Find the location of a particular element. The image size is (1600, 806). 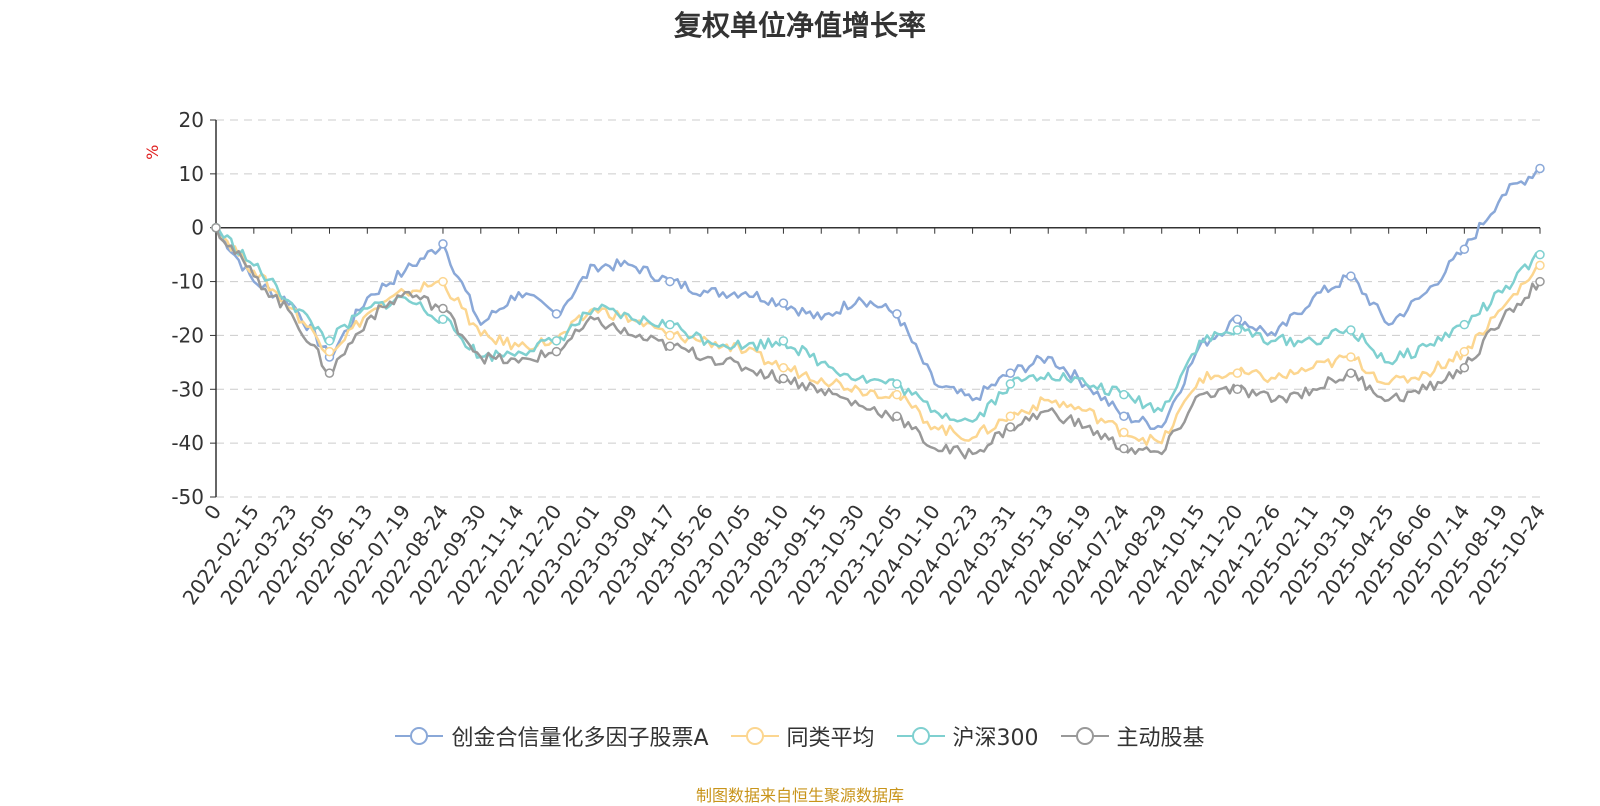

legend-label-active-equity: 主动股基 is located at coordinates (1160, 738).